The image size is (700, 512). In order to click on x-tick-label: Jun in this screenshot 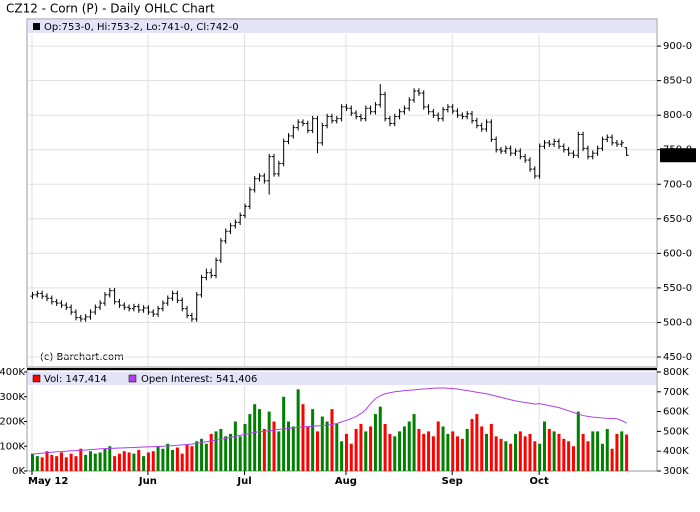, I will do `click(147, 481)`.